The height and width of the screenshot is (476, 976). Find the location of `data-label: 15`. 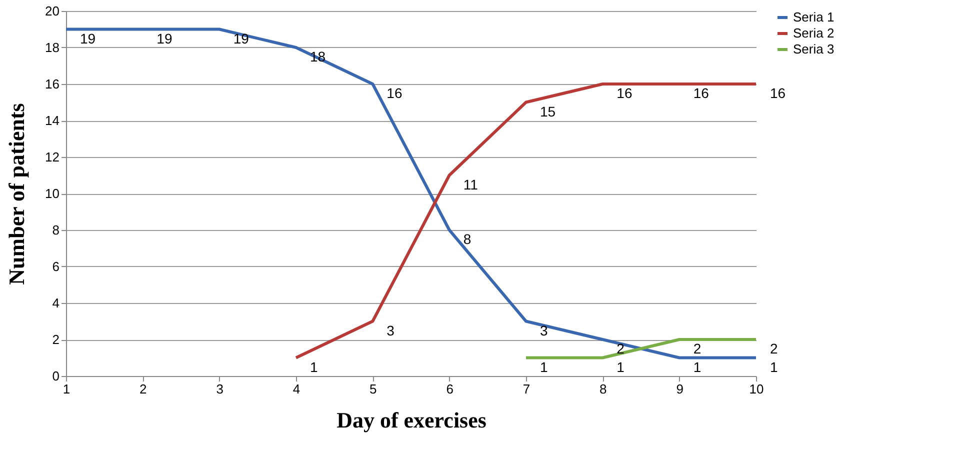

data-label: 15 is located at coordinates (548, 111).